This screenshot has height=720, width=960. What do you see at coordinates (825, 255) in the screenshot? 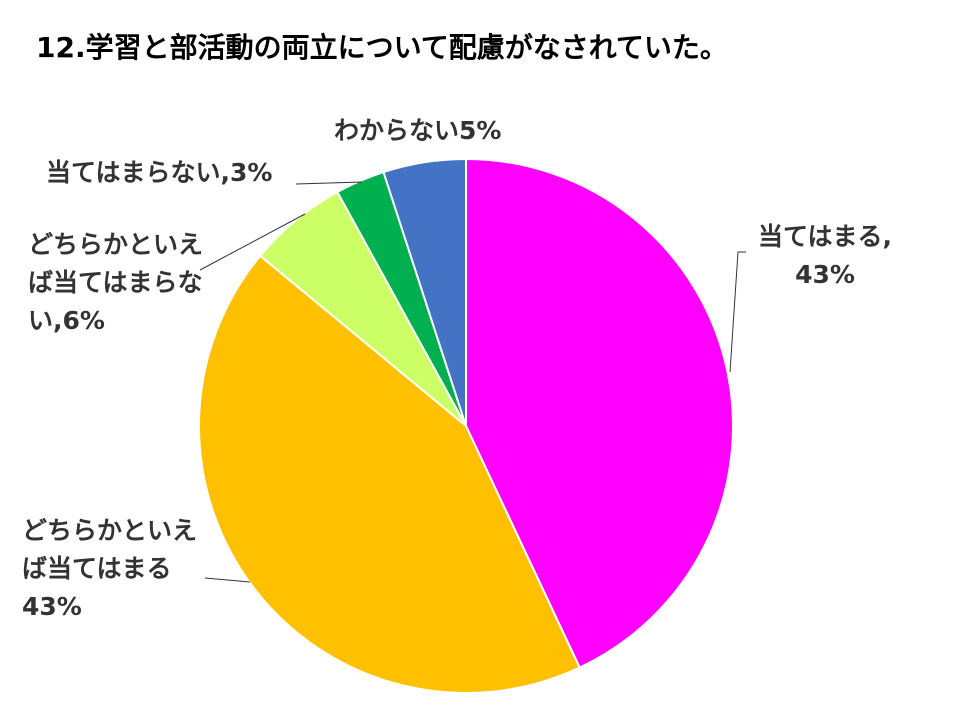
I see `data-label: 当てはまる, 43%` at bounding box center [825, 255].